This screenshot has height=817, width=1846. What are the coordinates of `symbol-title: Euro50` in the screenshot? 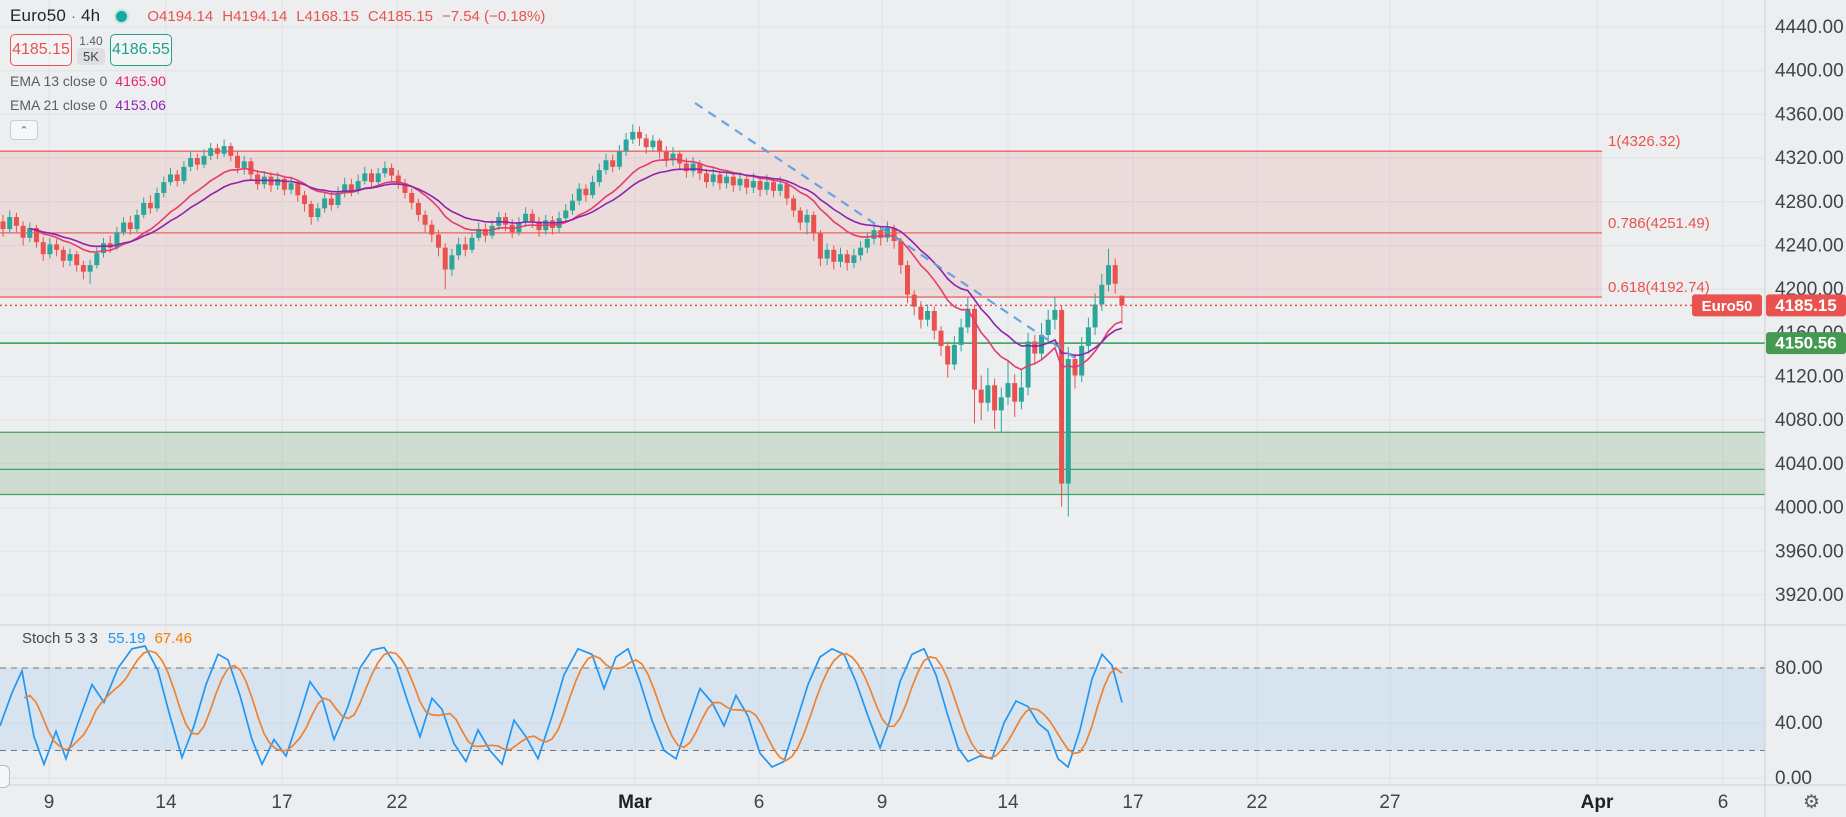 It's located at (38, 15).